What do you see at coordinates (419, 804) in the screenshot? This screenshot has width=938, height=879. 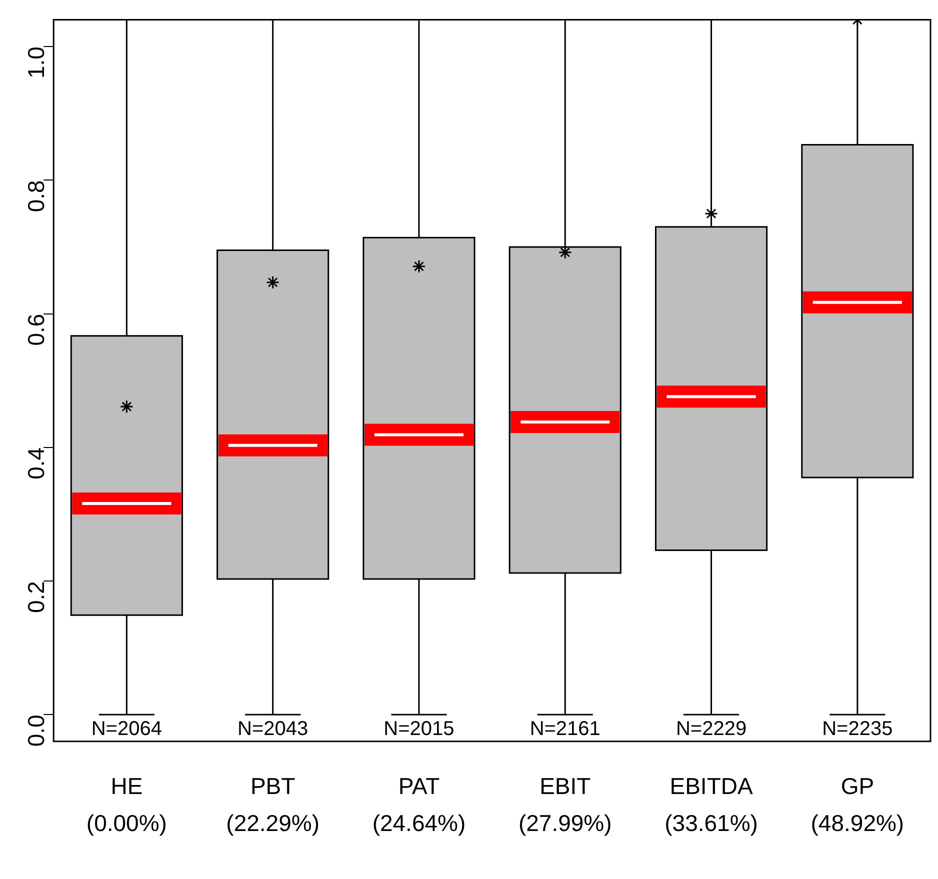 I see `x-tick-label: PAT (24.64%)` at bounding box center [419, 804].